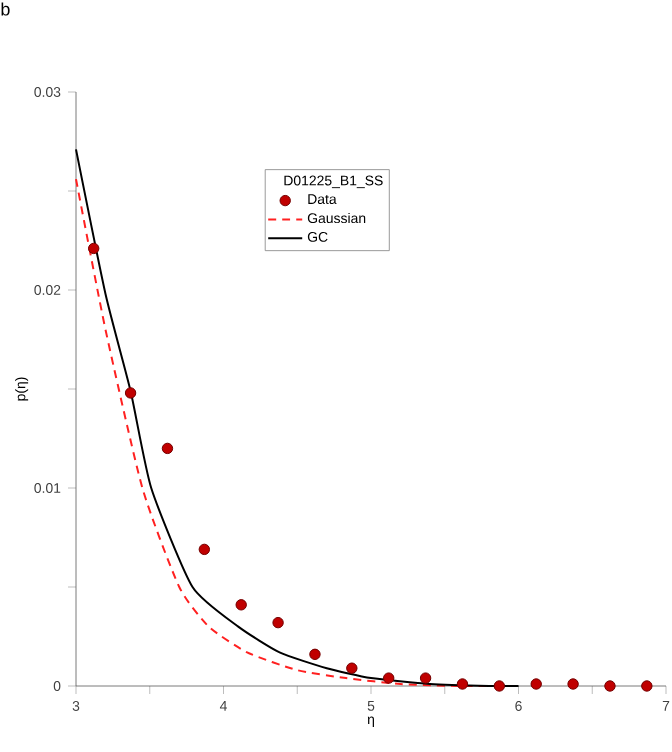 This screenshot has width=672, height=752. Describe the element at coordinates (5, 9) in the screenshot. I see `text: b` at that location.